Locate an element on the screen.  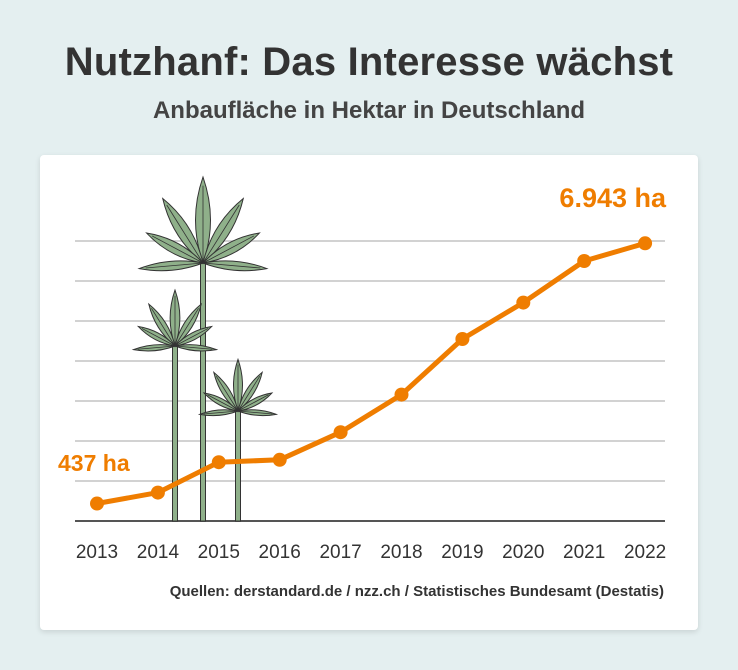
x-tick-label: 2022 is located at coordinates (645, 552).